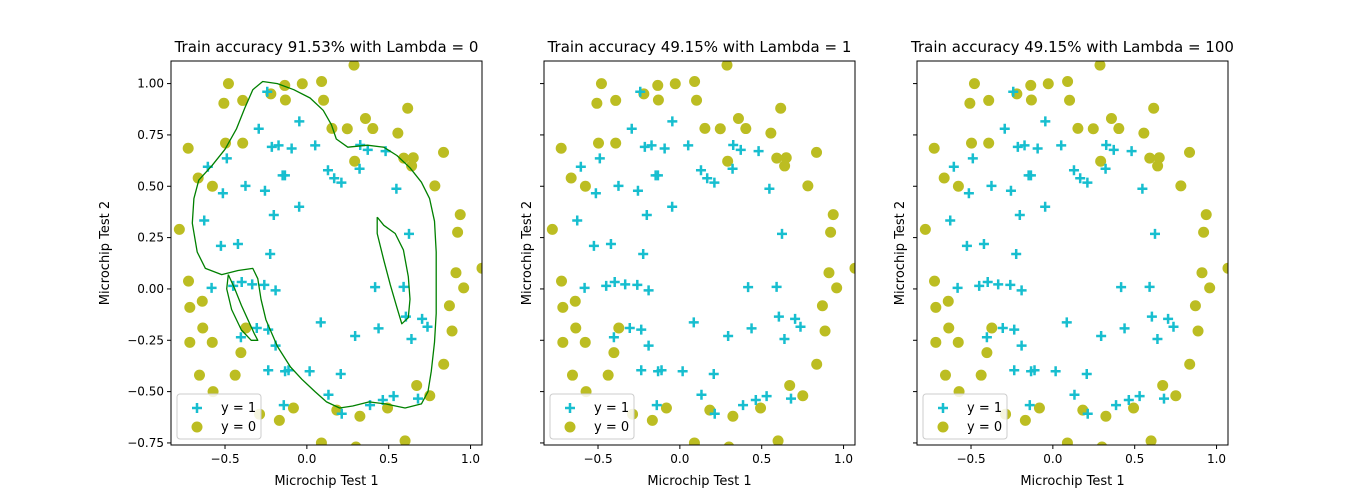 The width and height of the screenshot is (1364, 500). Describe the element at coordinates (238, 427) in the screenshot. I see `legend-label-y0: y = 0` at that location.